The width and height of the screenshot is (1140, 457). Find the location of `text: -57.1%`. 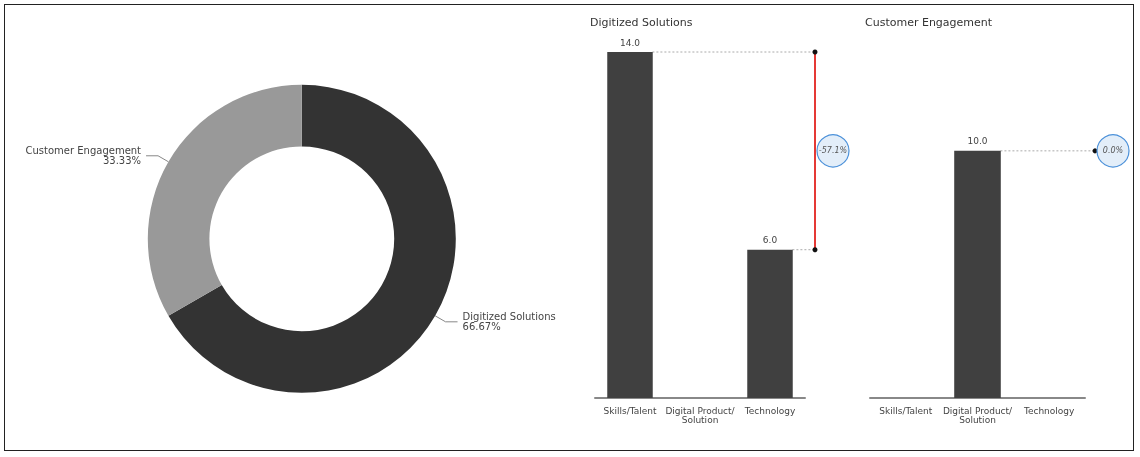

text: -57.1% is located at coordinates (833, 151).